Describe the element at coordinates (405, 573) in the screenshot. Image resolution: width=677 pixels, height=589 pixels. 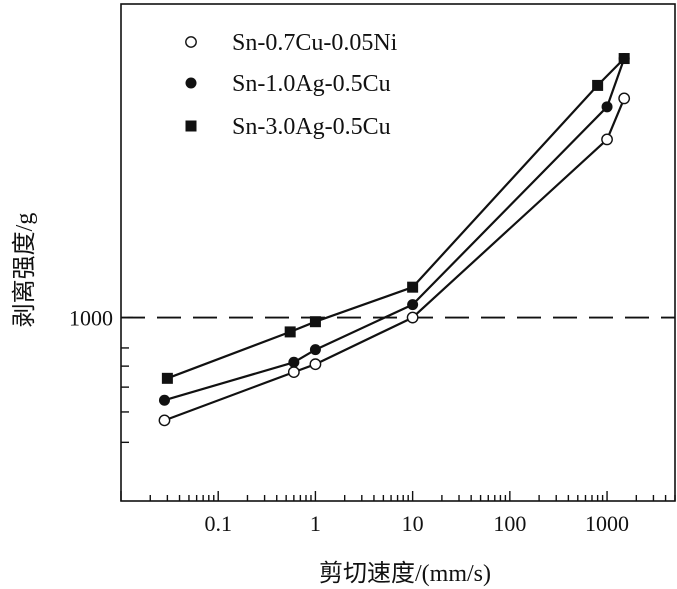
I see `x-axis-label: 剪切速度/(mm/s)` at that location.